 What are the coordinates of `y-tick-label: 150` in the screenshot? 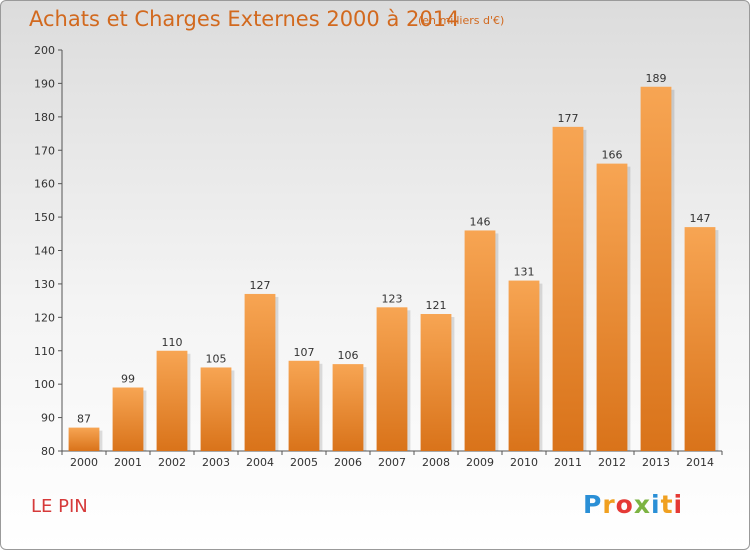 It's located at (44, 217).